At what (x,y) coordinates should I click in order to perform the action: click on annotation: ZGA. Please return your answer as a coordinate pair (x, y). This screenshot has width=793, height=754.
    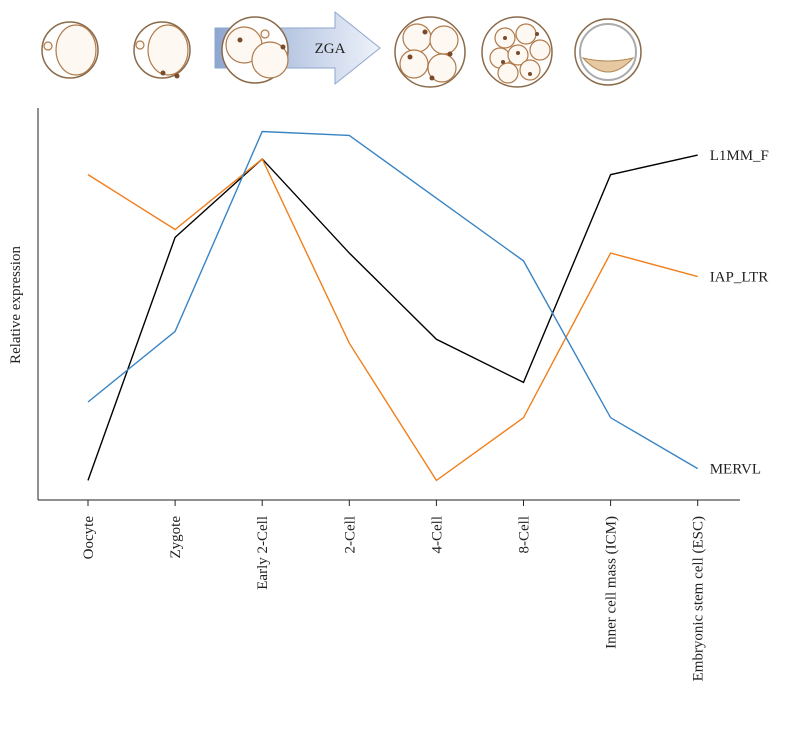
    Looking at the image, I should click on (330, 49).